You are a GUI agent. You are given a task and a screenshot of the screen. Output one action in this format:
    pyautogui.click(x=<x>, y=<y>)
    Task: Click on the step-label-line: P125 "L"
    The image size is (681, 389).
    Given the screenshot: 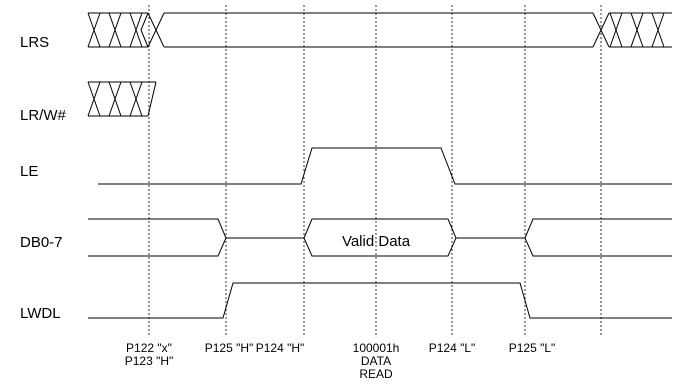 What is the action you would take?
    pyautogui.click(x=532, y=348)
    